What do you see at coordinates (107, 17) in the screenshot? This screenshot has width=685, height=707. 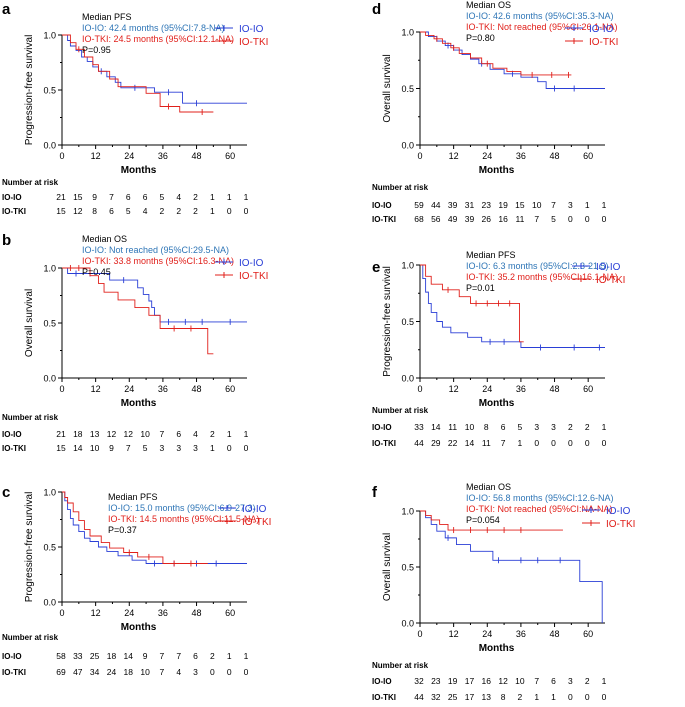 I see `annotation-title: Median PFS` at bounding box center [107, 17].